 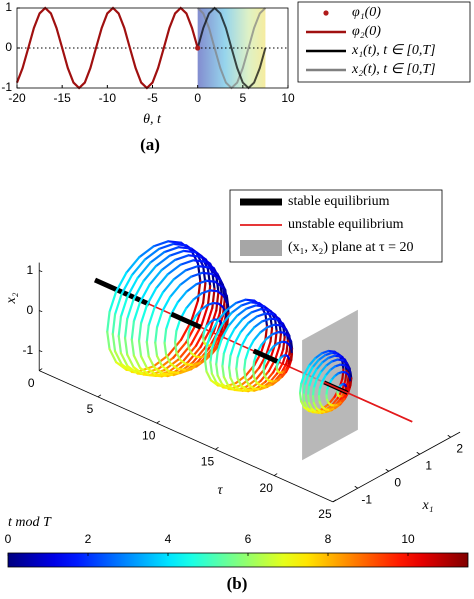 I want to click on x1-axis, so click(x=396, y=467).